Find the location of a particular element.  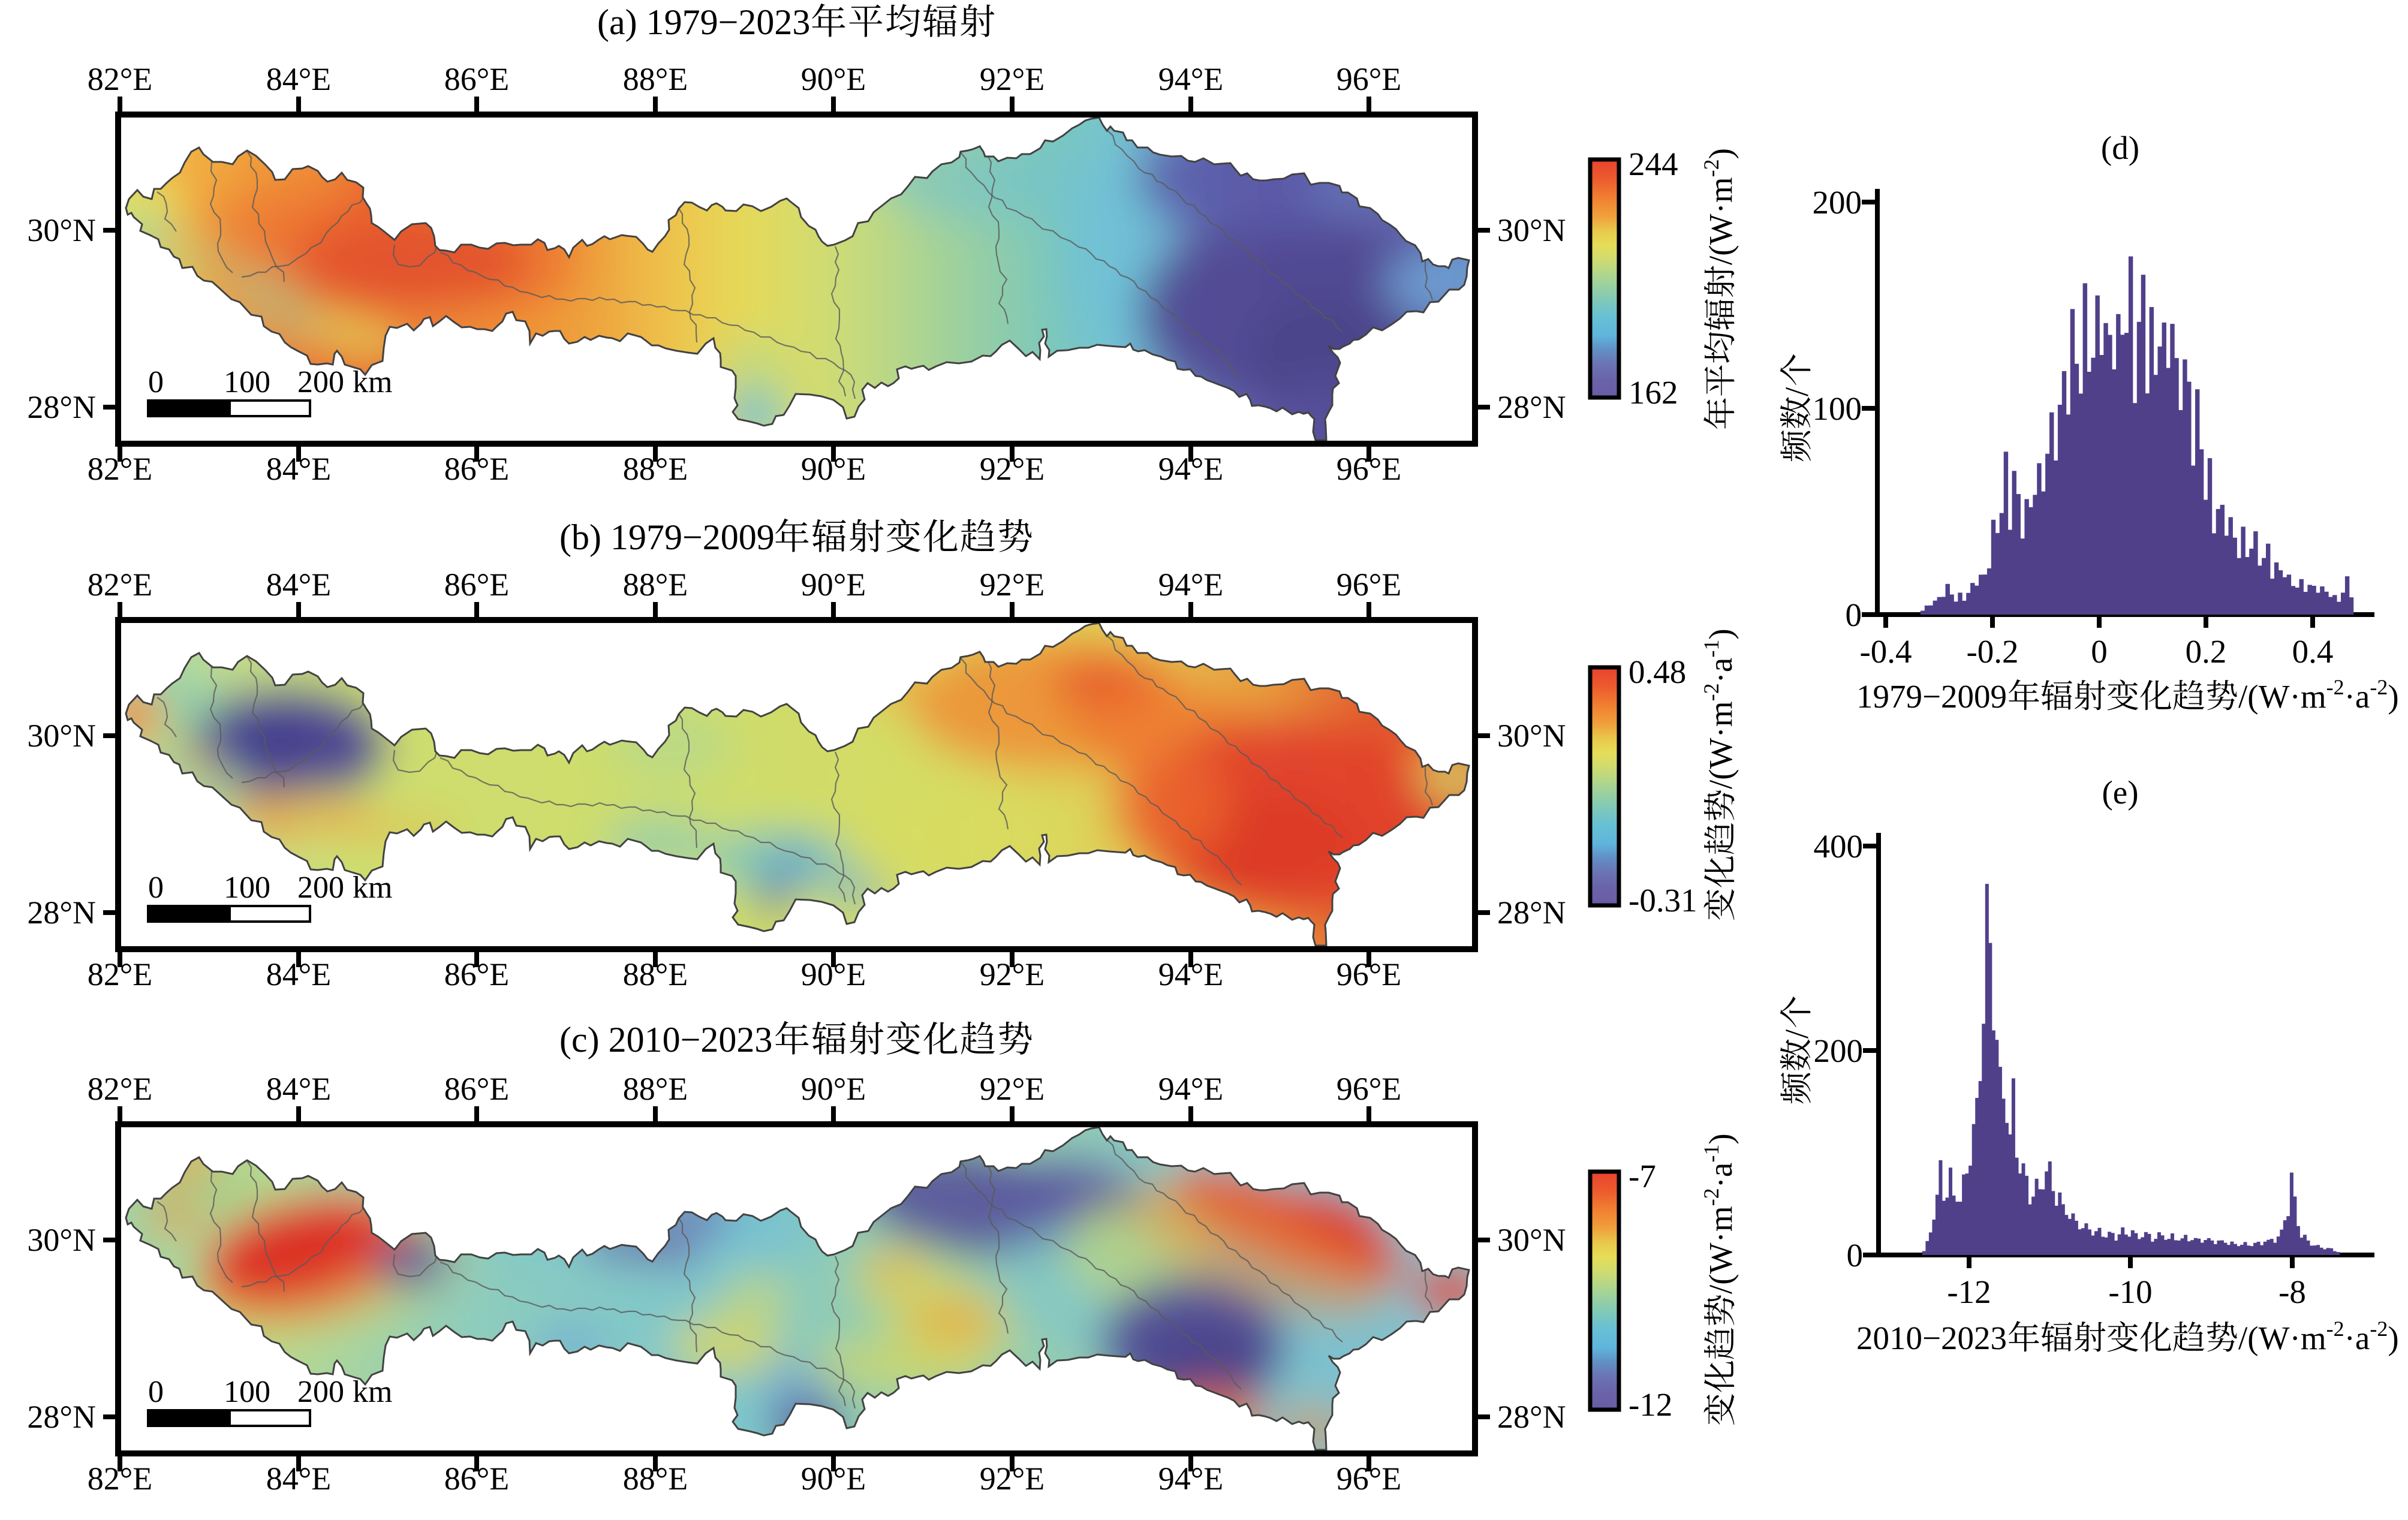

svg-text: /(W·m-2·a-1) is located at coordinates (1719, 1213).